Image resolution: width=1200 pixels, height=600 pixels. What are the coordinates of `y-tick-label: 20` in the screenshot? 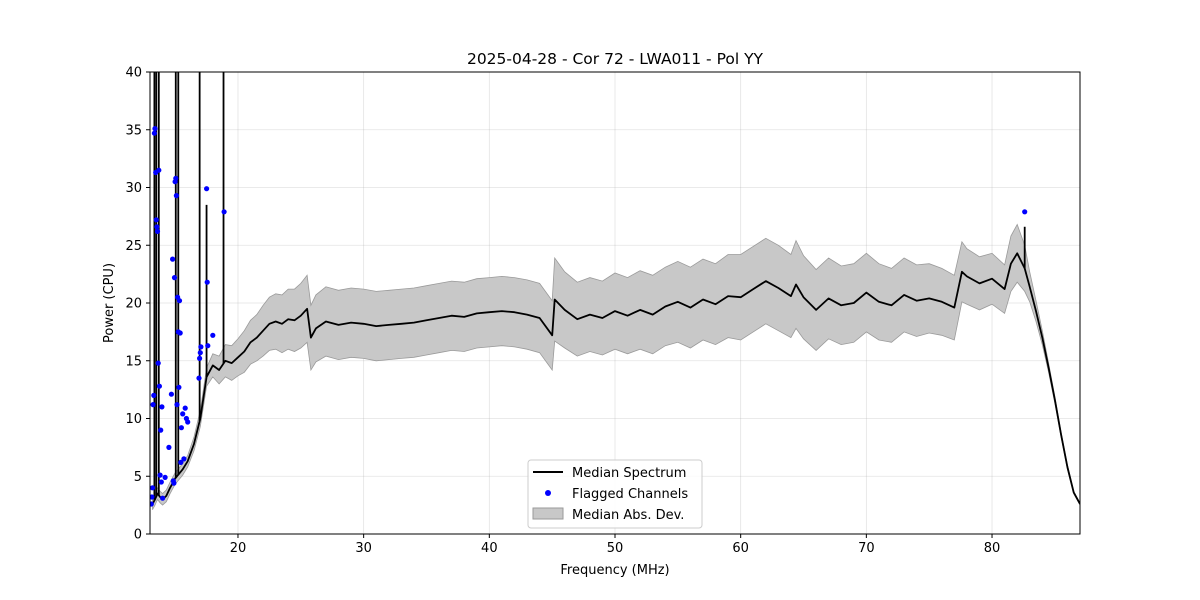 It's located at (133, 304).